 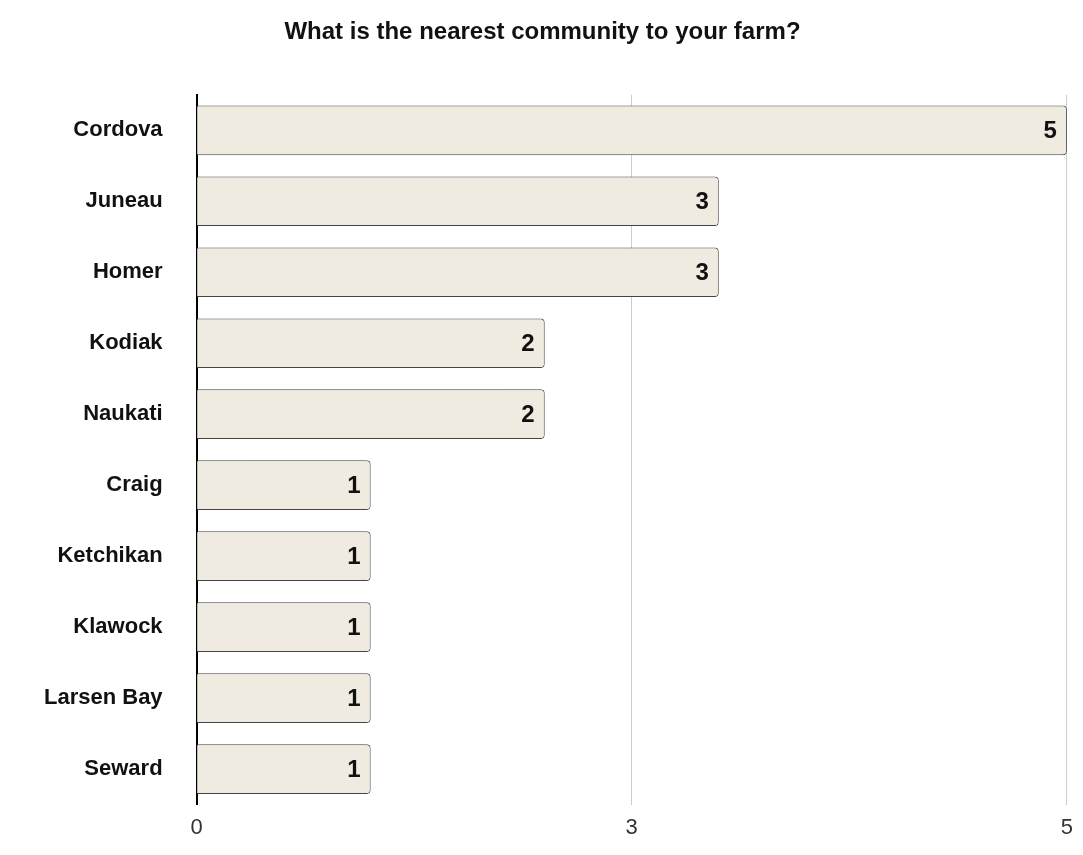 What do you see at coordinates (118, 626) in the screenshot?
I see `y-tick-label: Klawock` at bounding box center [118, 626].